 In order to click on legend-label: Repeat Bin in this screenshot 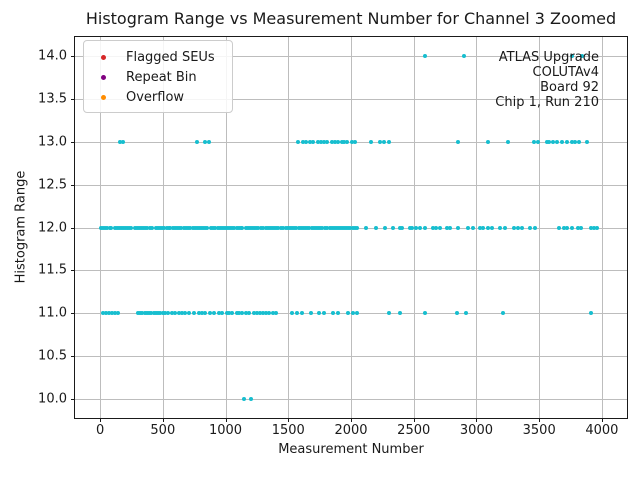, I will do `click(161, 77)`.